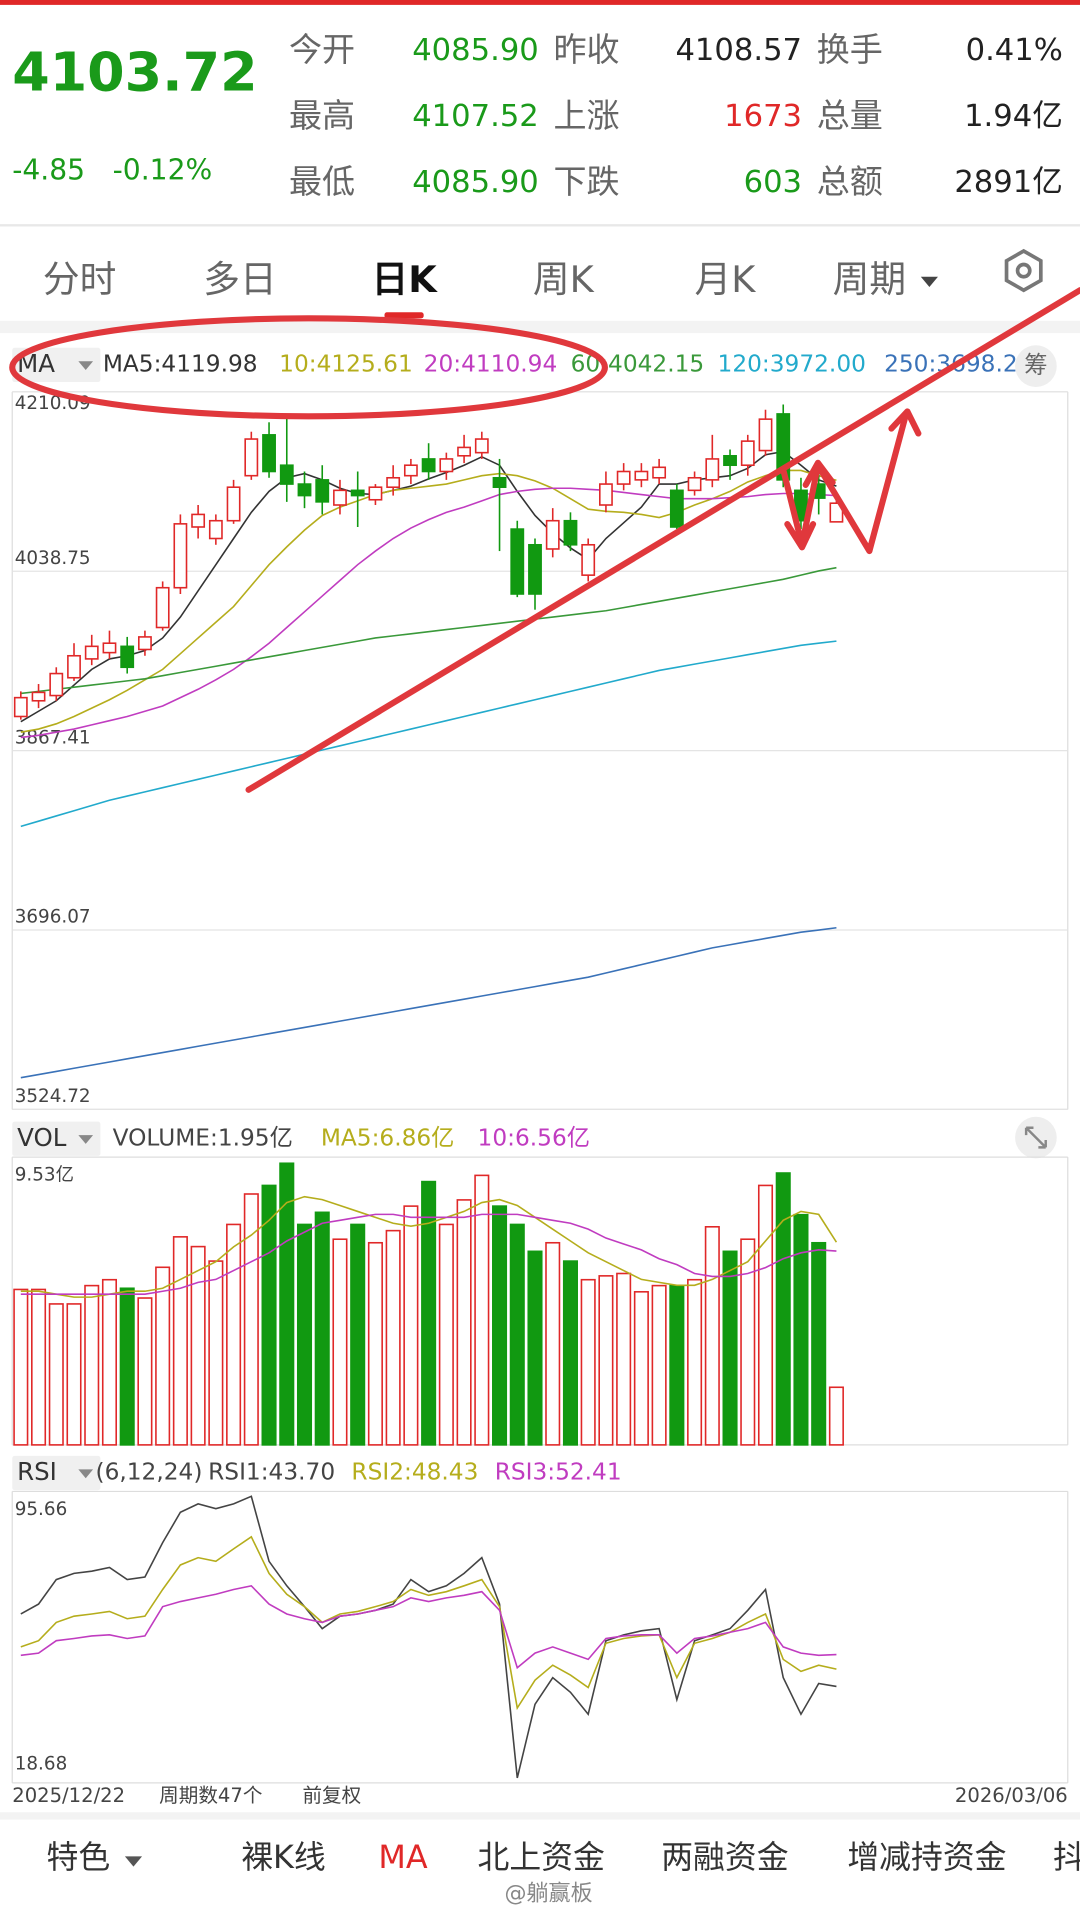  What do you see at coordinates (869, 279) in the screenshot?
I see `tab: 周期` at bounding box center [869, 279].